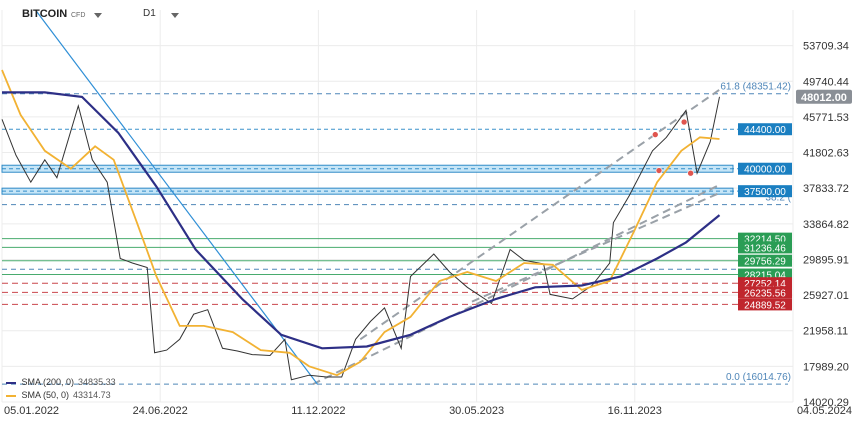 The image size is (859, 432). I want to click on price-level-tag-text: 29756.29, so click(765, 262).